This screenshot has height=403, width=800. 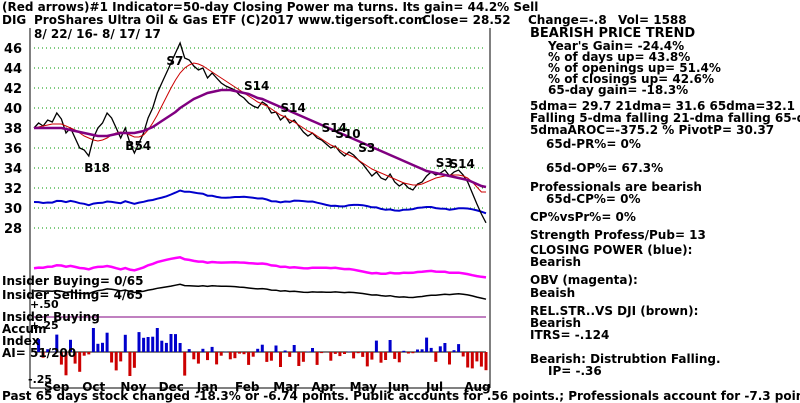 I want to click on obv-label: OBV (magenta):, so click(x=584, y=280).